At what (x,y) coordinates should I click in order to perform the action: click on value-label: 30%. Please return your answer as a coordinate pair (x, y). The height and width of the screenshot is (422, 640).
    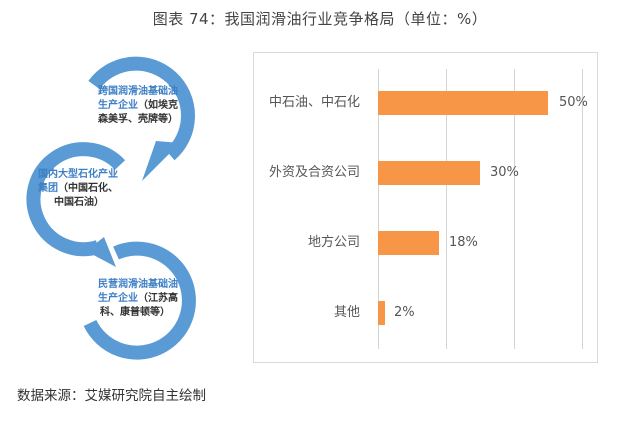
    Looking at the image, I should click on (504, 172).